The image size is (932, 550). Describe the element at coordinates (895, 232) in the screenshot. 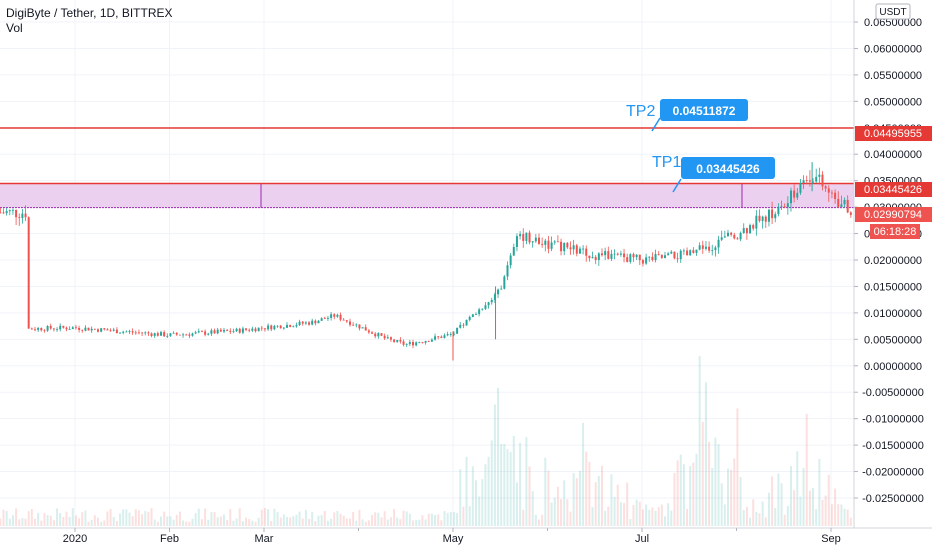

I see `countdown-tag-text: 06:18:28` at that location.